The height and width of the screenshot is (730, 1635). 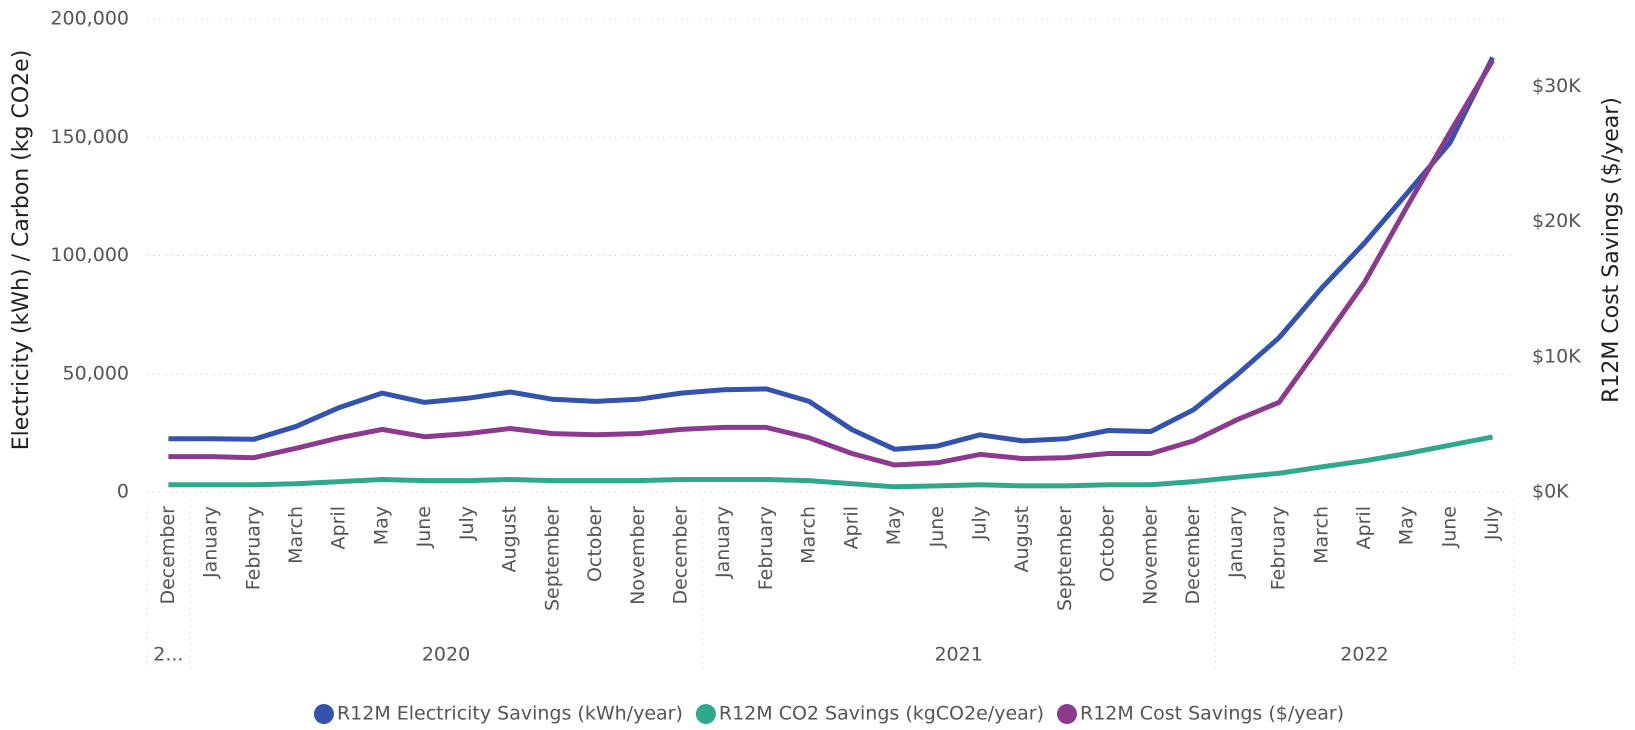 I want to click on legend-item: R12M CO2 Savings (kgCO2e/year), so click(x=869, y=714).